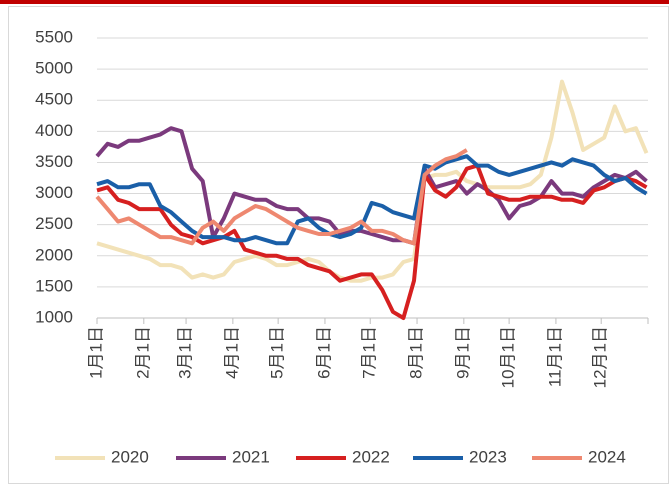 The width and height of the screenshot is (669, 484). Describe the element at coordinates (369, 352) in the screenshot. I see `x-tick-label: 7月1日` at that location.